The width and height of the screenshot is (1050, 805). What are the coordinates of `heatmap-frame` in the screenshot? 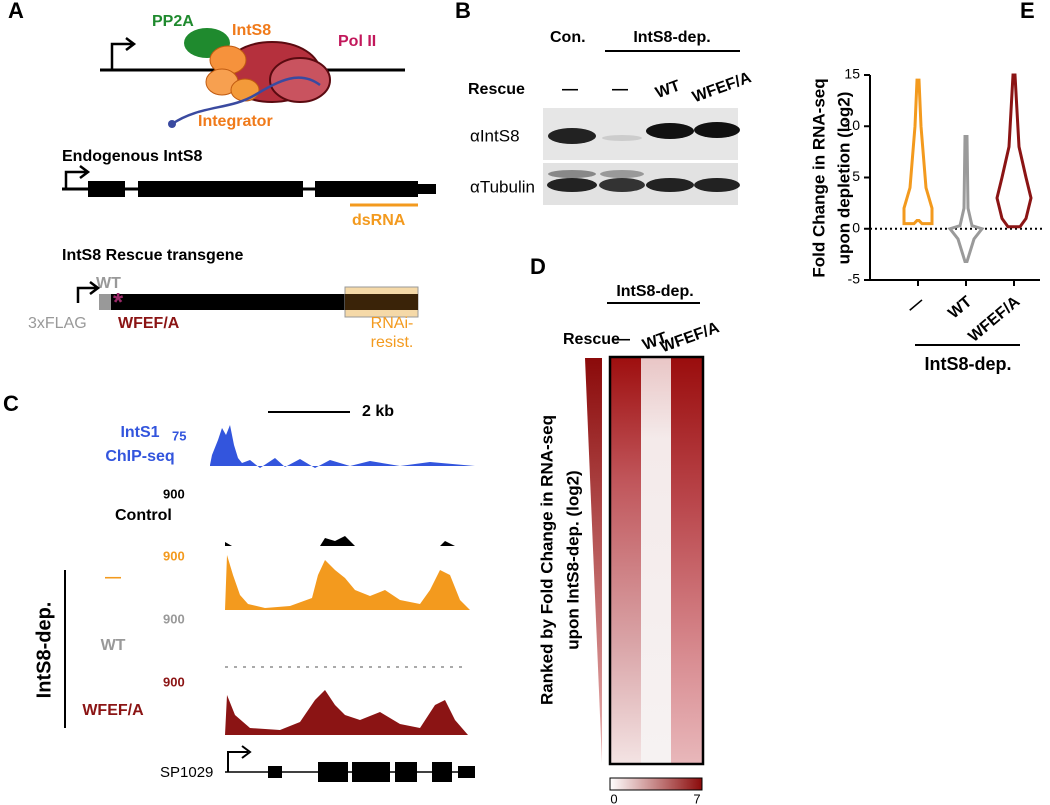 It's located at (656, 560).